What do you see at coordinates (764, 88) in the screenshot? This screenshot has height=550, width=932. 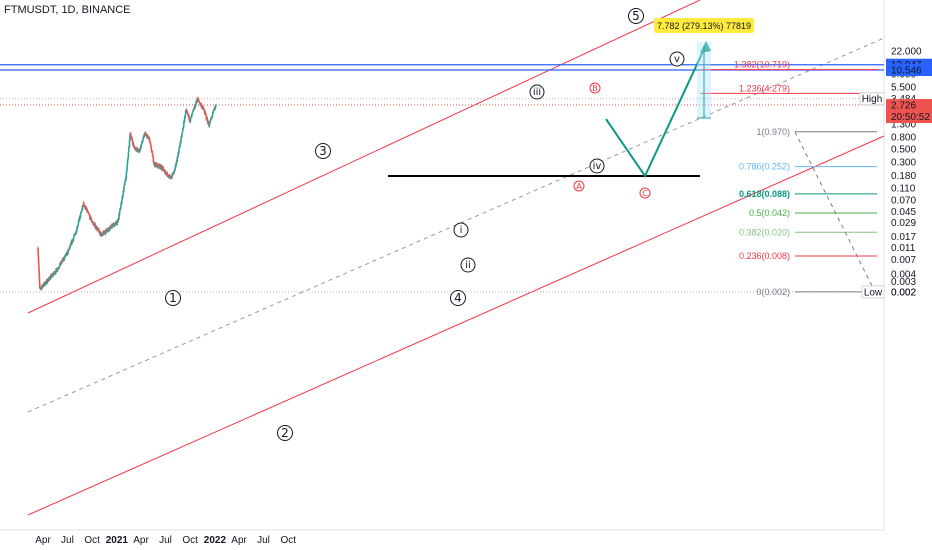 I see `fib-extension-label: 1.236(4.279)` at bounding box center [764, 88].